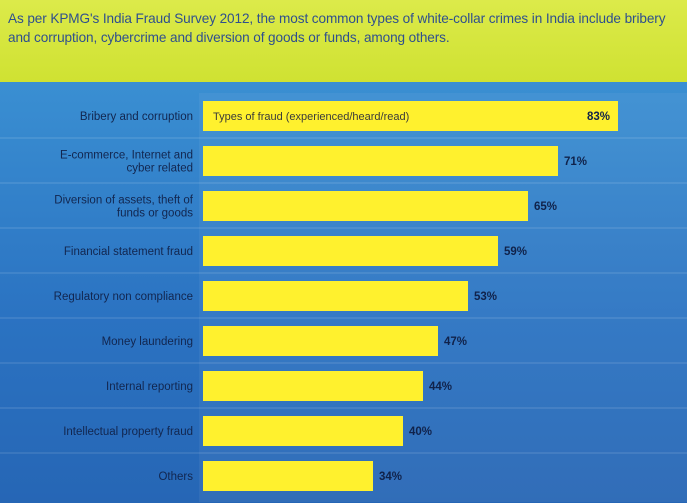  What do you see at coordinates (160, 169) in the screenshot?
I see `category-label: cyber related` at bounding box center [160, 169].